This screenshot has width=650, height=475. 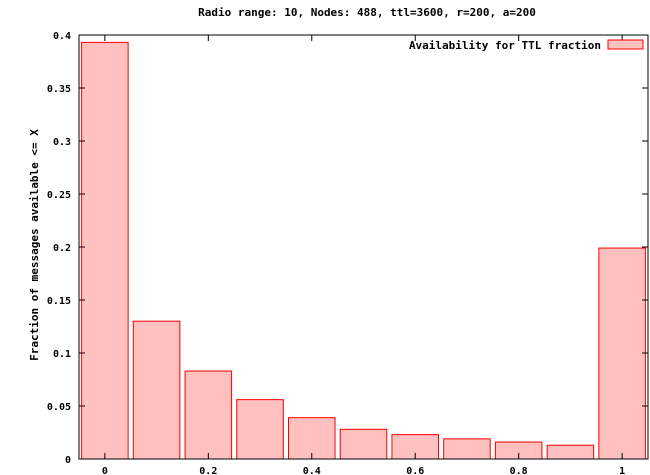 I want to click on y-tick-label: 0.15, so click(x=59, y=301).